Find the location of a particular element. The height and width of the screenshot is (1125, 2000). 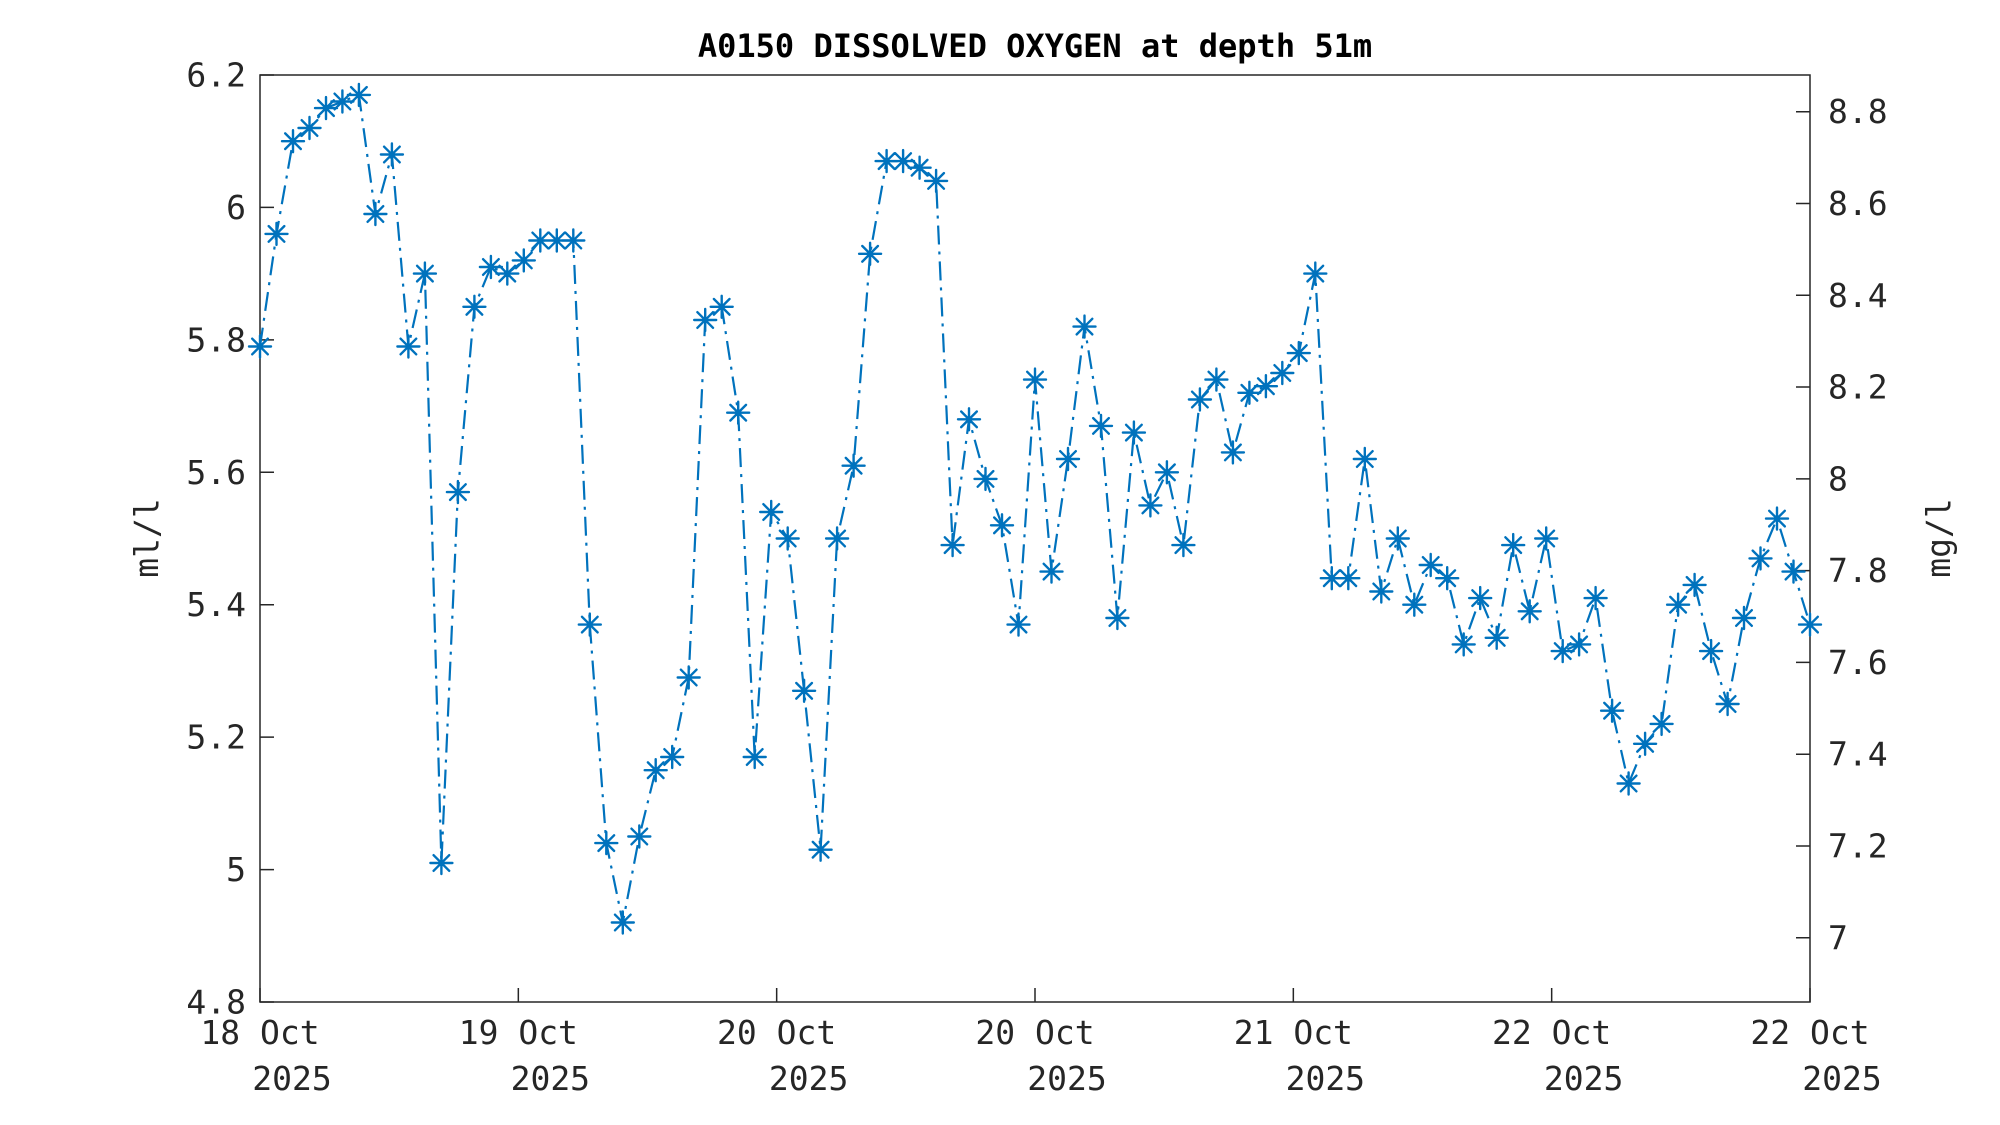

y-right-tick-label: 8.8 is located at coordinates (1858, 111).